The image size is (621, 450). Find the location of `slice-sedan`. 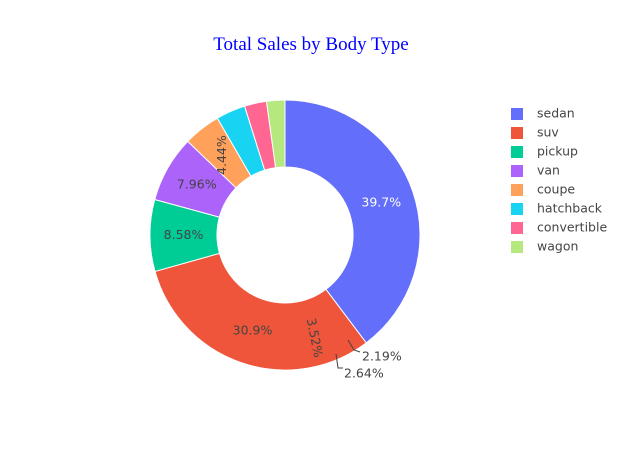

slice-sedan is located at coordinates (352, 221).